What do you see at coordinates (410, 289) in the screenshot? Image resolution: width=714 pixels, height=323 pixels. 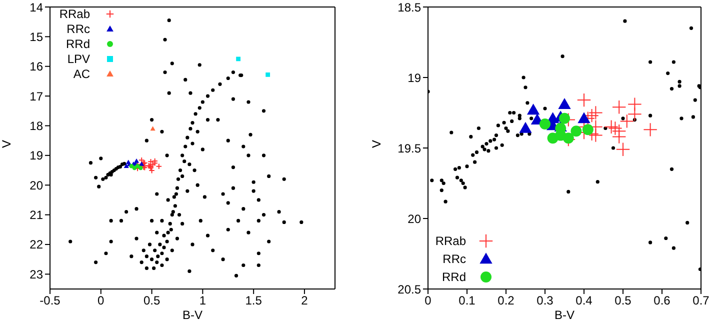 I see `y-tick-label: 20.5` at bounding box center [410, 289].